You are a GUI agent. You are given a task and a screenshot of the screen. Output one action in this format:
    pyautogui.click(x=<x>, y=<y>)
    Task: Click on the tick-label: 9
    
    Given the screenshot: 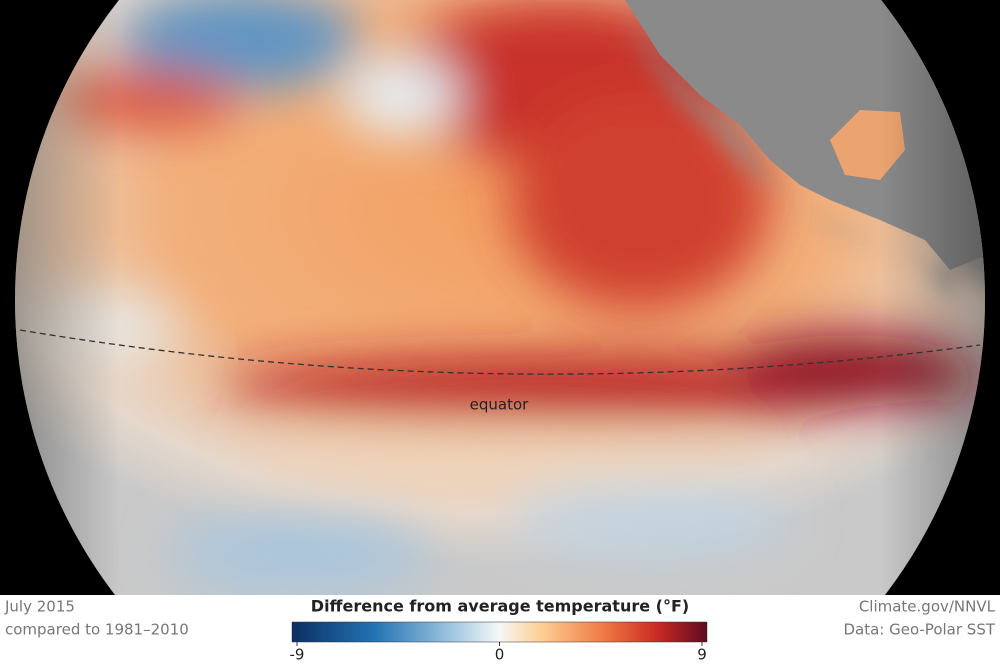 What is the action you would take?
    pyautogui.click(x=702, y=655)
    